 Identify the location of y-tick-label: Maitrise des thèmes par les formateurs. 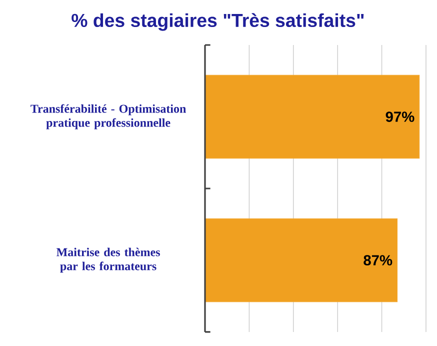
(108, 260).